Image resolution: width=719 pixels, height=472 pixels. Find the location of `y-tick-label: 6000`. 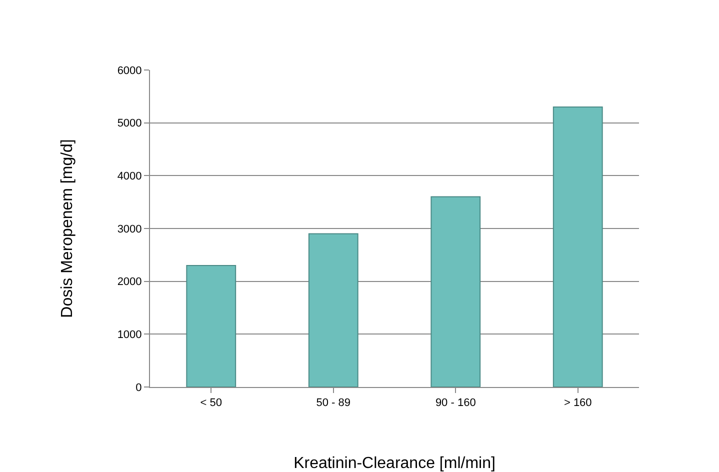

y-tick-label: 6000 is located at coordinates (129, 70).